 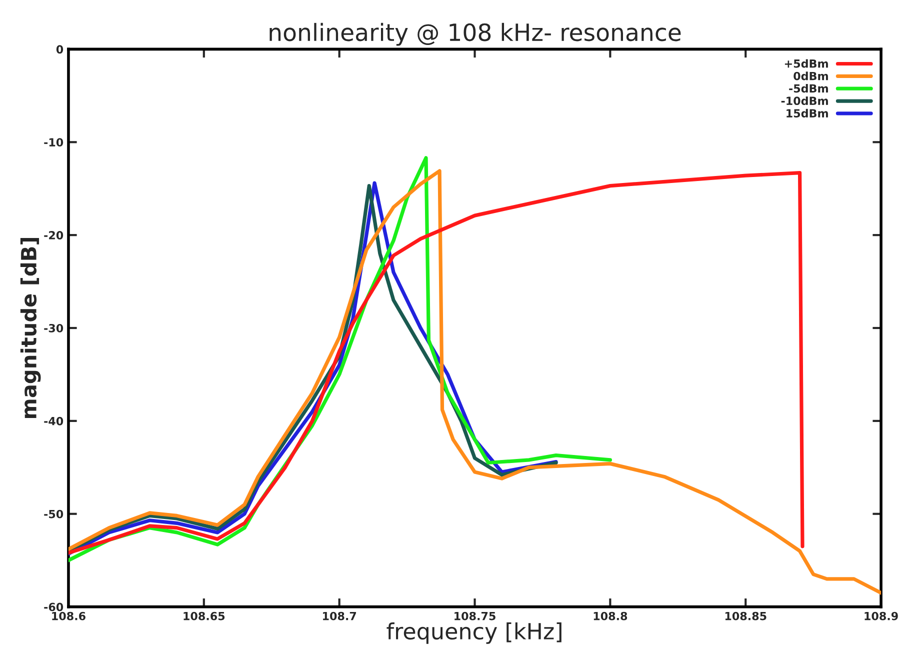 What do you see at coordinates (475, 616) in the screenshot?
I see `x-tick-label: 108.75` at bounding box center [475, 616].